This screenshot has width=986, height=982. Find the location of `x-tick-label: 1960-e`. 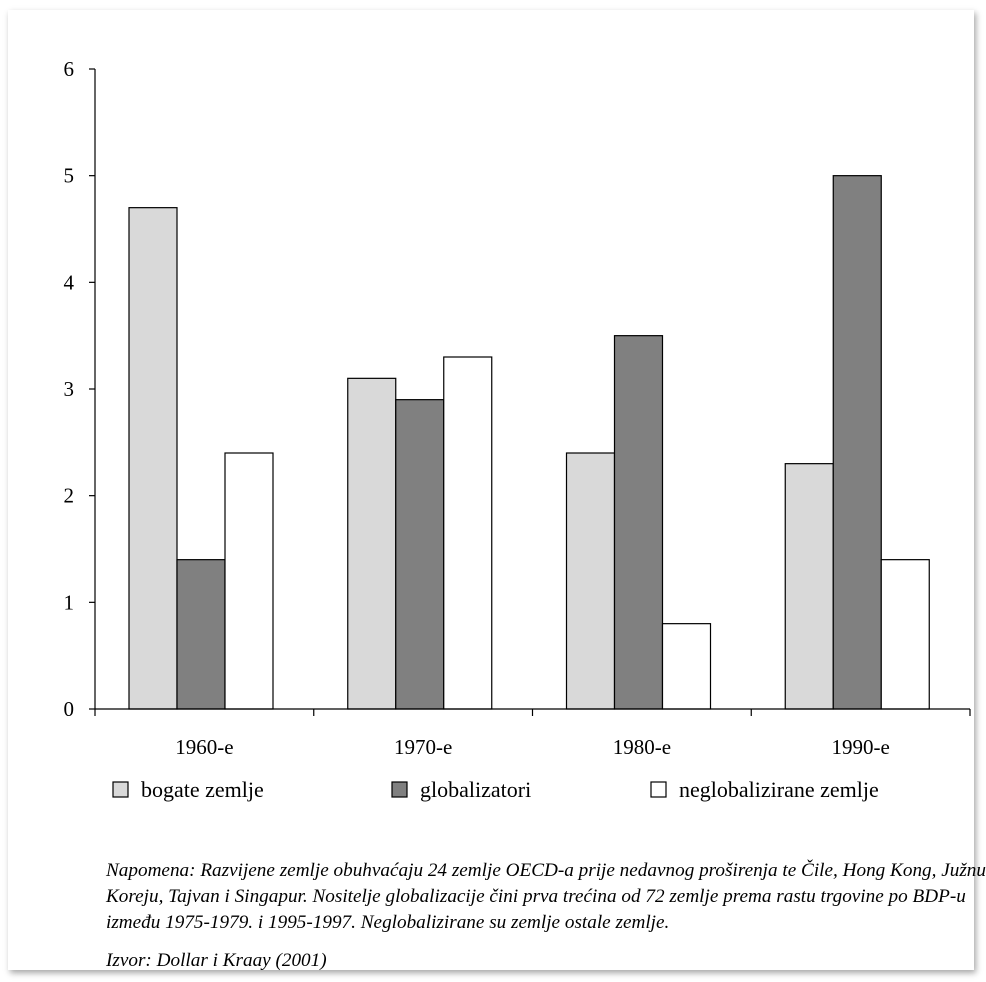

x-tick-label: 1960-e is located at coordinates (204, 747).